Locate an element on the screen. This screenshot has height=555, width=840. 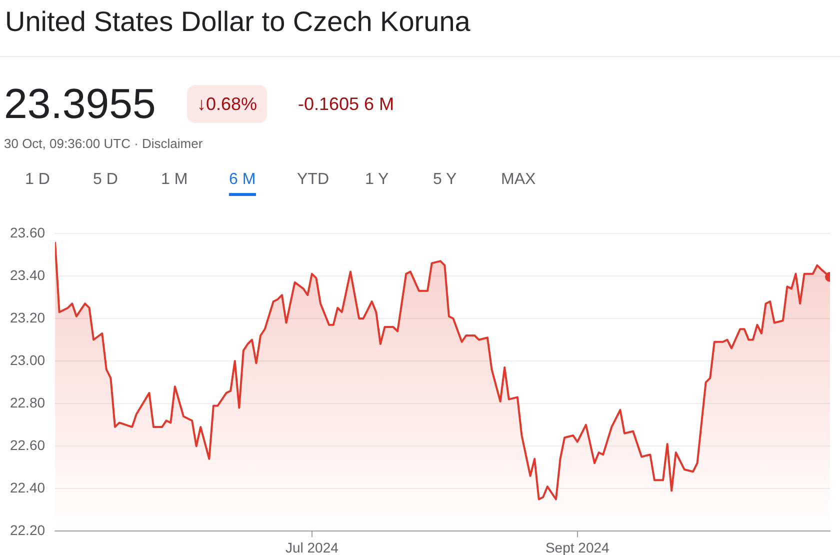
chart-title: United States Dollar to Czech Koruna is located at coordinates (237, 22).